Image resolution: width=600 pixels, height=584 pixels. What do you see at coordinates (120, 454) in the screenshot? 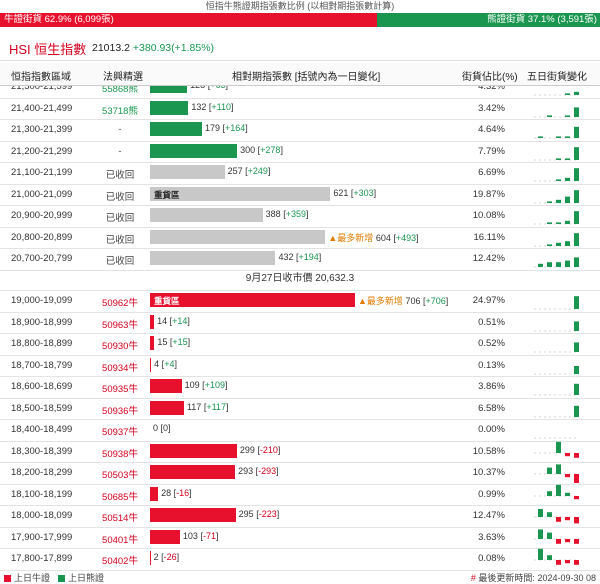
I see `product-code: 50938牛` at bounding box center [120, 454].